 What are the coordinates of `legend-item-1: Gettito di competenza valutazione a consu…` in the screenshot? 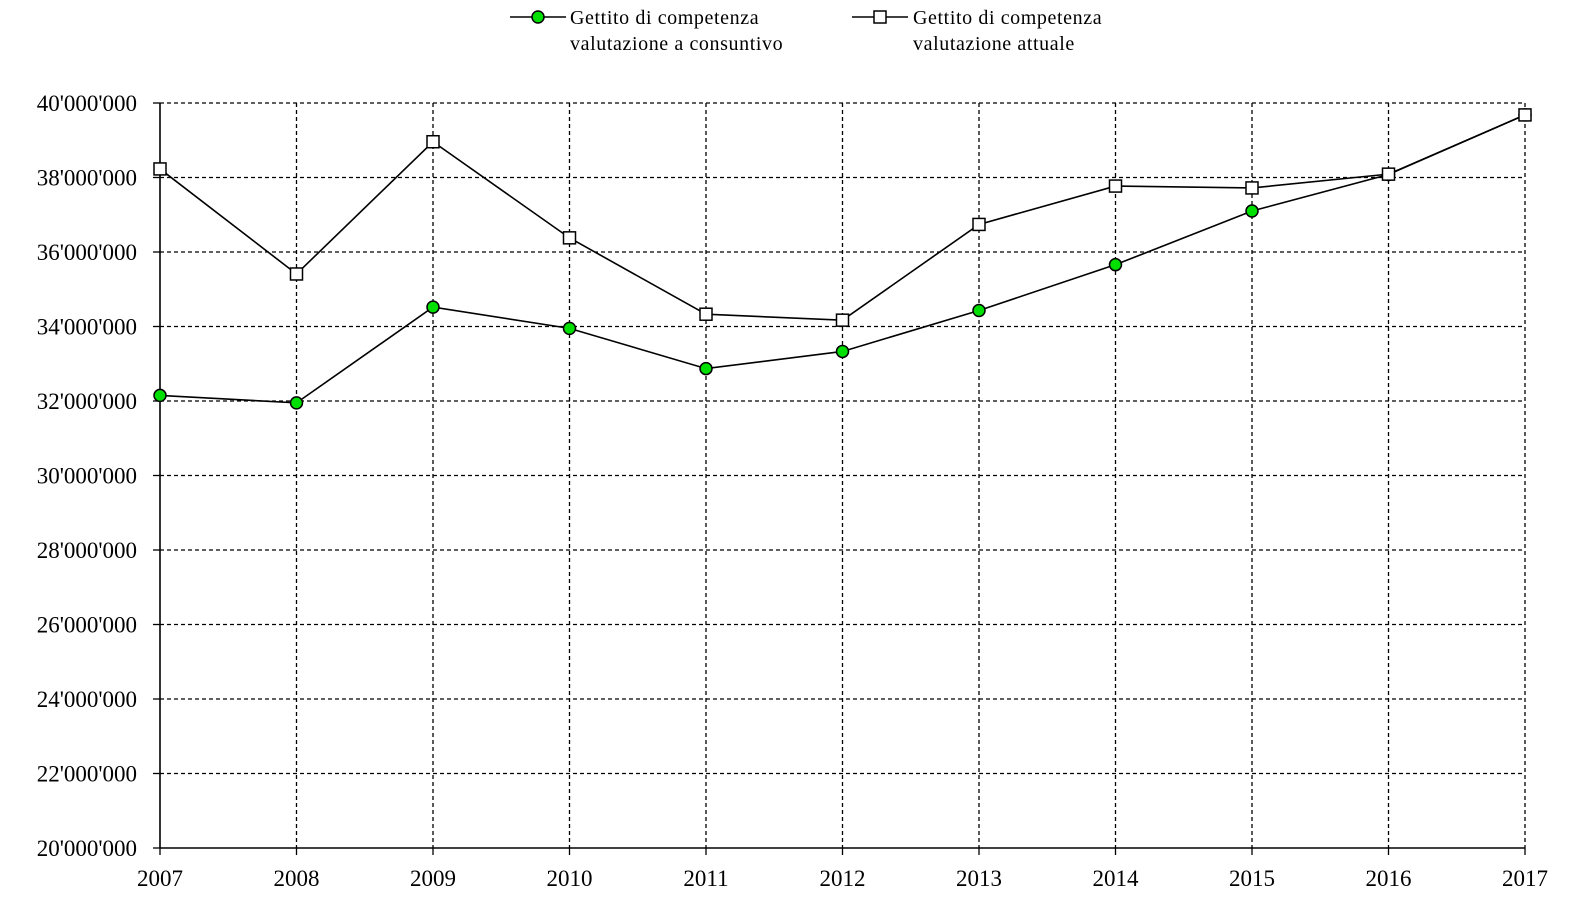 It's located at (646, 31).